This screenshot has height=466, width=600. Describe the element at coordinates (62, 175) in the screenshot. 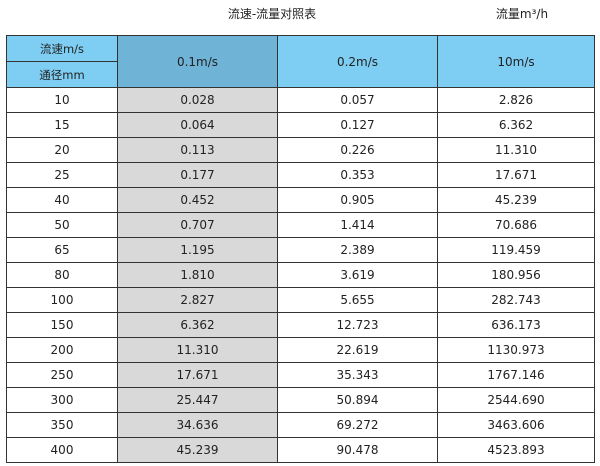

I see `diameter-cell: 25` at that location.